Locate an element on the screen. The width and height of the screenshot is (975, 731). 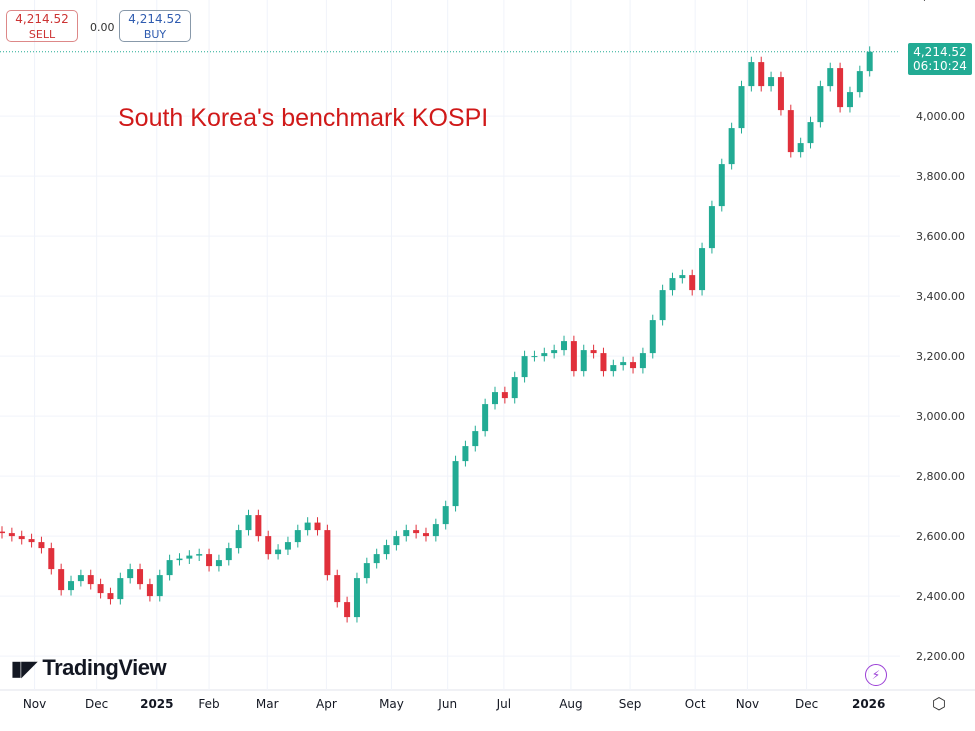
x-tick-label: 2026 is located at coordinates (868, 704).